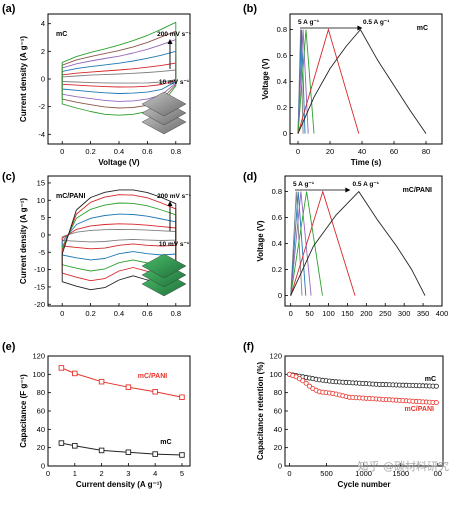 The width and height of the screenshot is (455, 505). What do you see at coordinates (176, 313) in the screenshot?
I see `x-tick-label: 0.8` at bounding box center [176, 313].